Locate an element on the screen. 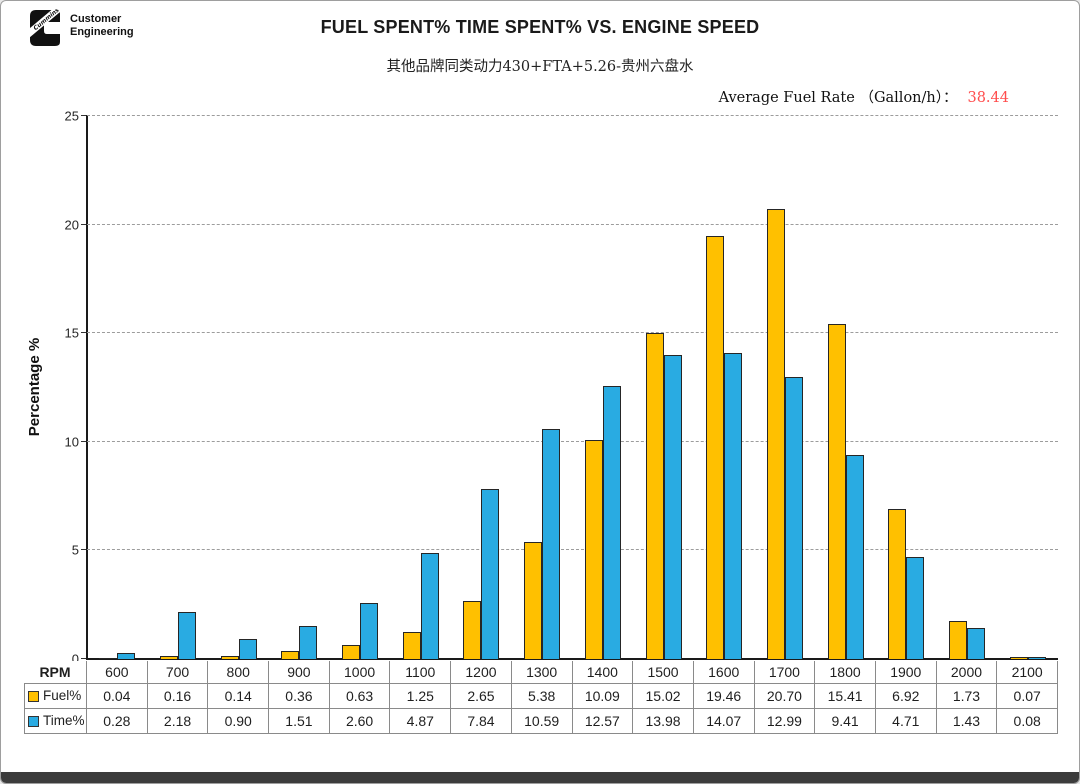 Image resolution: width=1080 pixels, height=784 pixels. time-value-1000: 2.60 is located at coordinates (360, 721).